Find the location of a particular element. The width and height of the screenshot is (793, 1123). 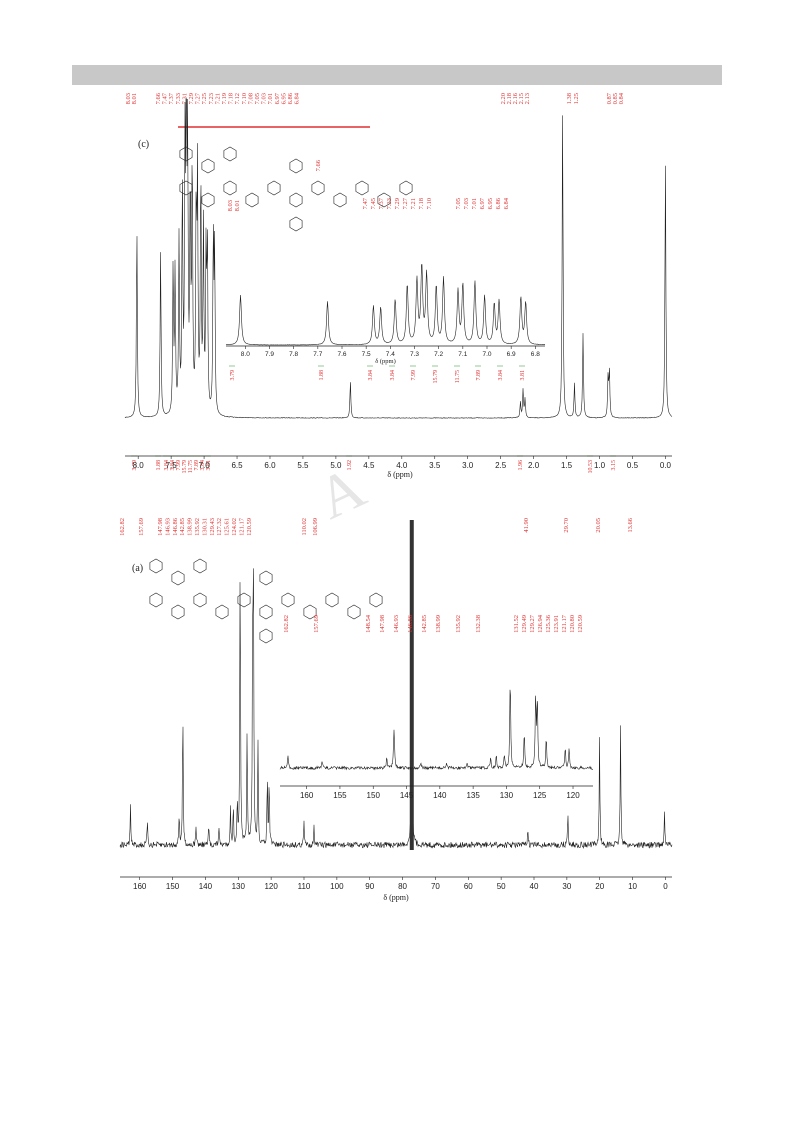

a-inset-peak-label: 146.93 is located at coordinates (396, 624).